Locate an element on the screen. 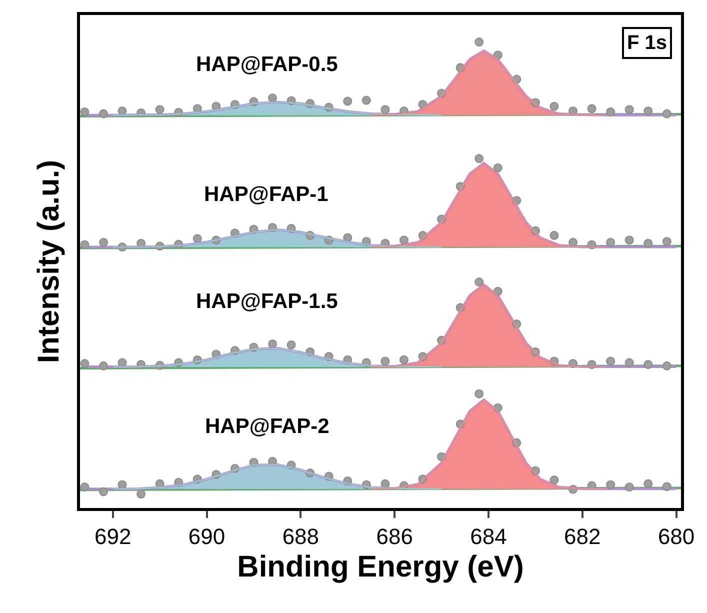 This screenshot has height=613, width=707. annotation: F 1s is located at coordinates (647, 43).